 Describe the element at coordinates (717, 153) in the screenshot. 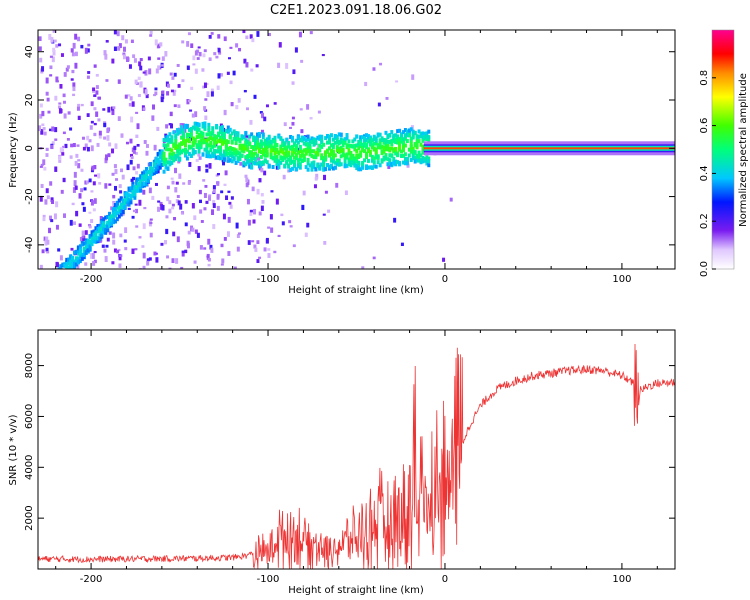

I see `colorbar-ticks: 0.00.20.40.60.8` at that location.